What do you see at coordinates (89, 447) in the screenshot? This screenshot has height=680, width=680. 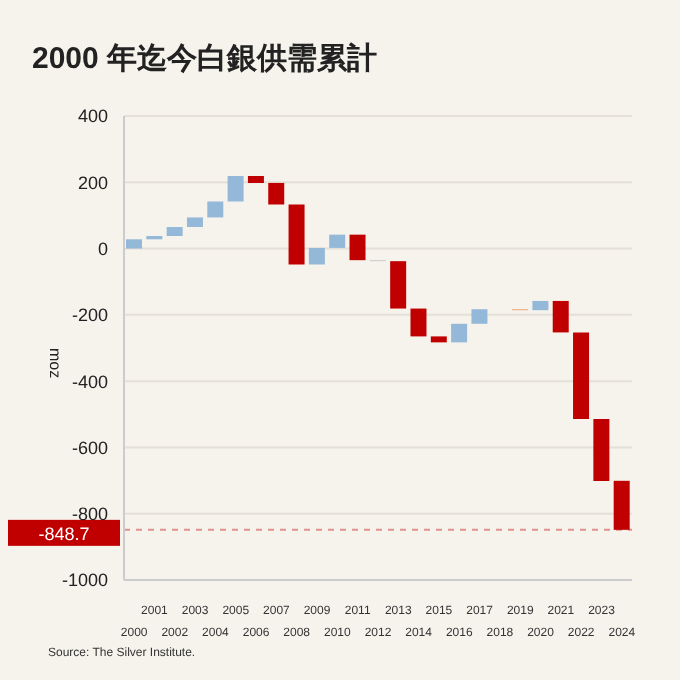 I see `y-tick-label: -600` at bounding box center [89, 447].